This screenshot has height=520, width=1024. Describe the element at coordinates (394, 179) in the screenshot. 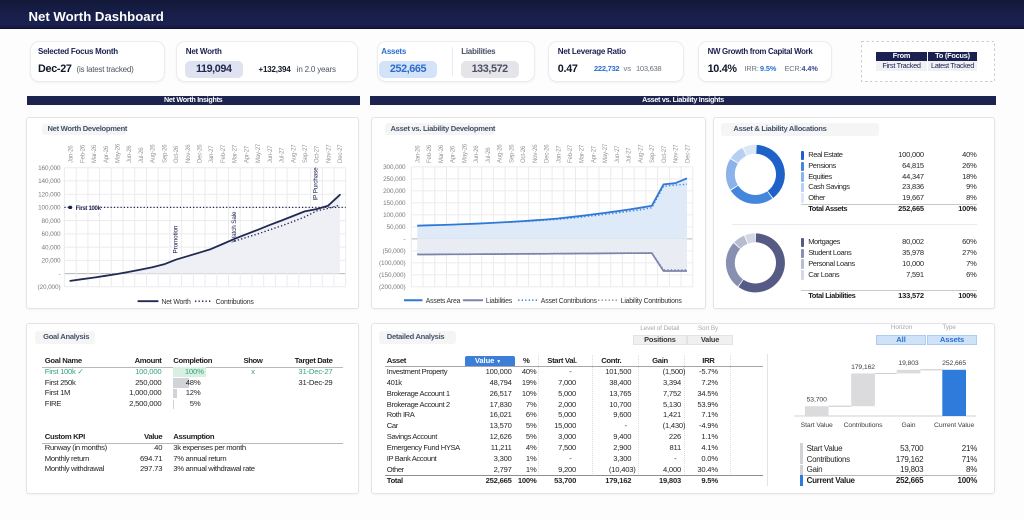

I see `svg-text: 250,000` at that location.